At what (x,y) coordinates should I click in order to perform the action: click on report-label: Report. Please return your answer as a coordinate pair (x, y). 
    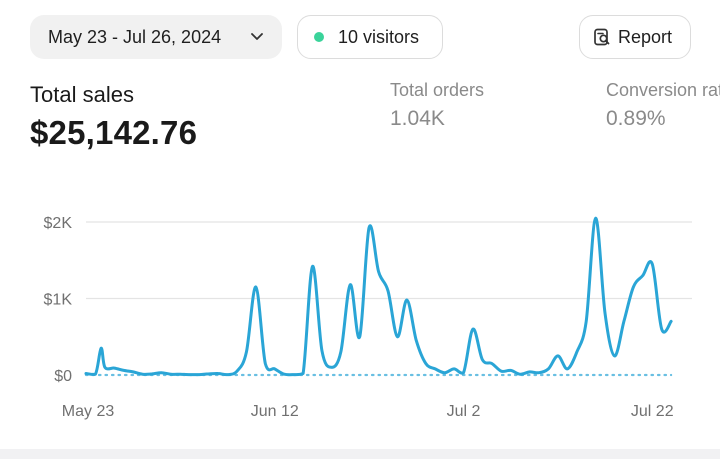
    Looking at the image, I should click on (645, 36).